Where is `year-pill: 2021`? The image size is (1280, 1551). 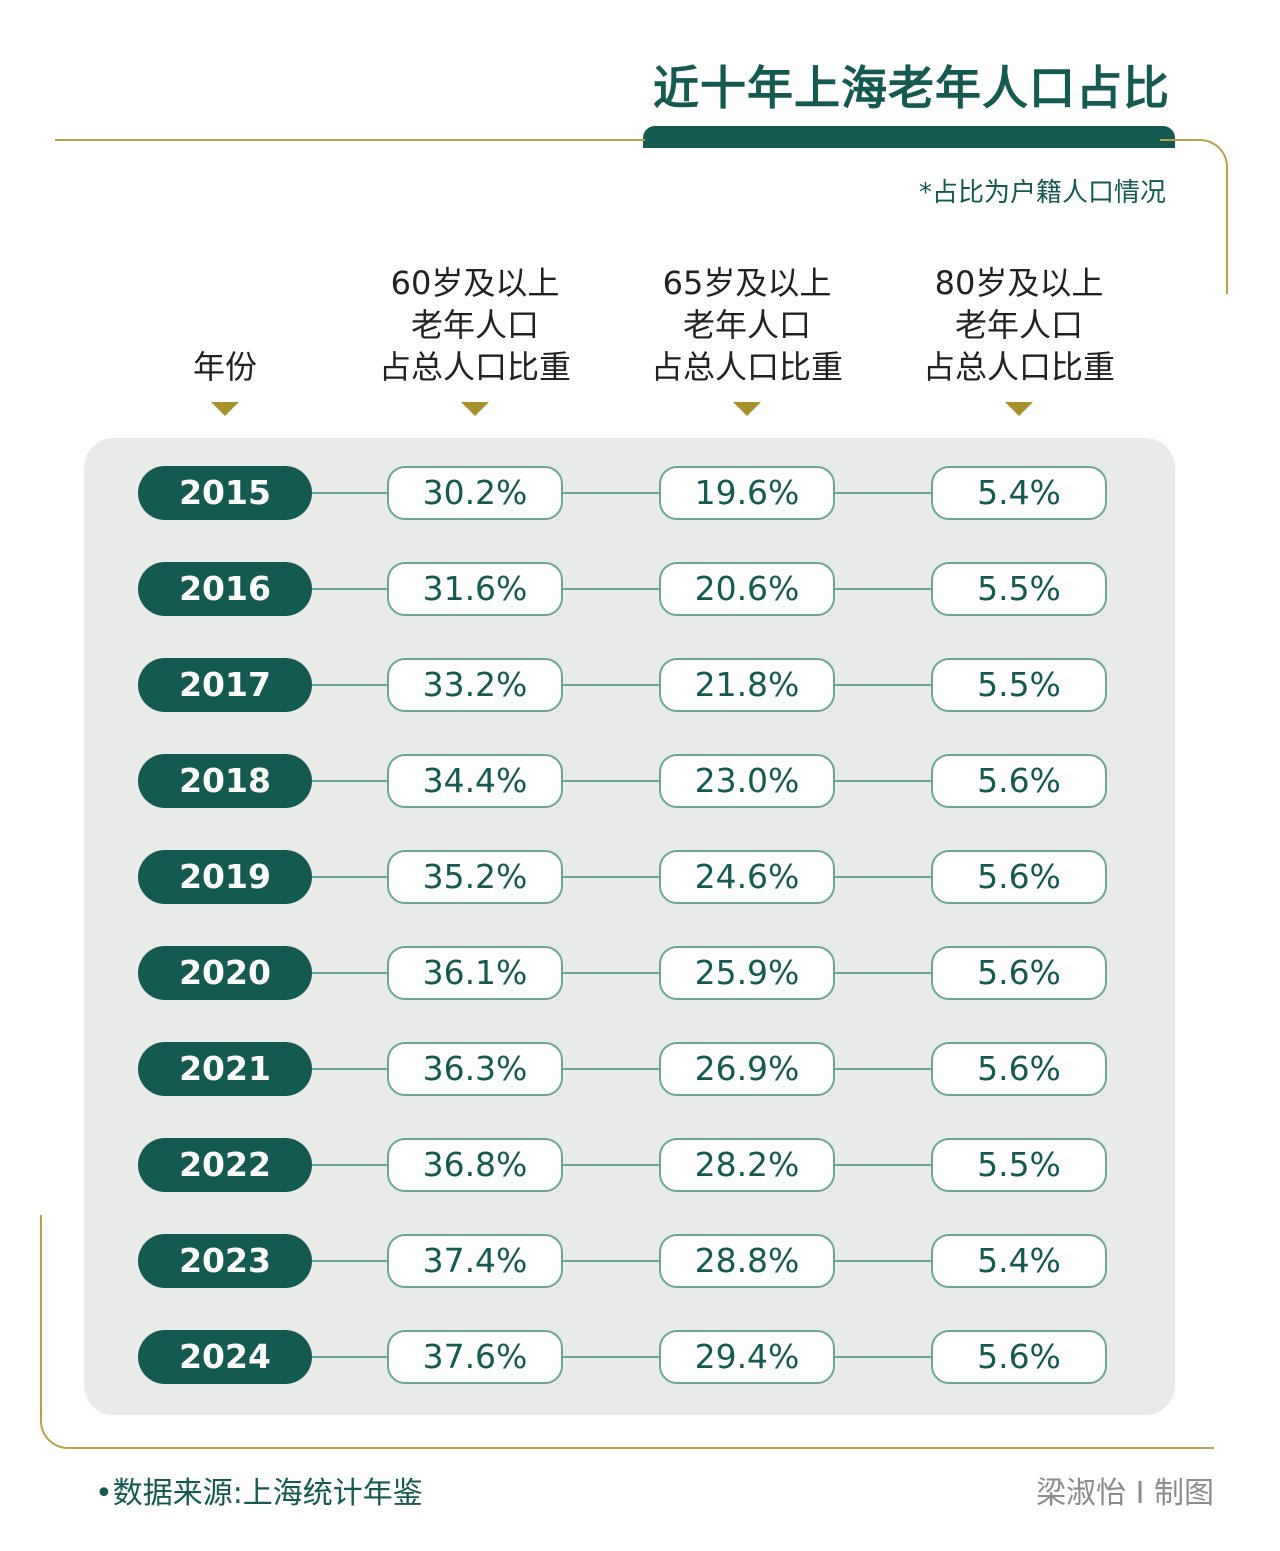
year-pill: 2021 is located at coordinates (225, 1069).